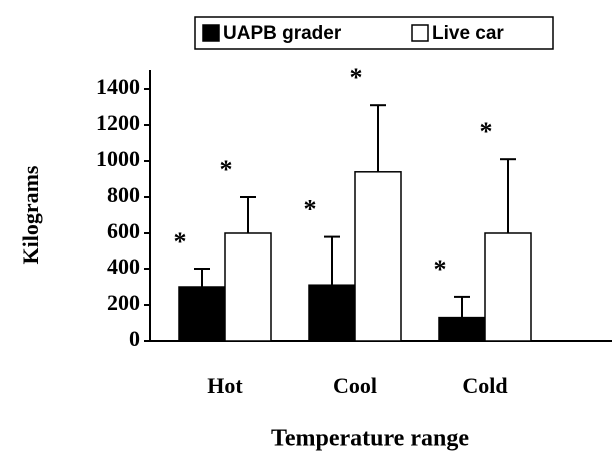  Describe the element at coordinates (484, 385) in the screenshot. I see `x-tick-label: Cold` at that location.